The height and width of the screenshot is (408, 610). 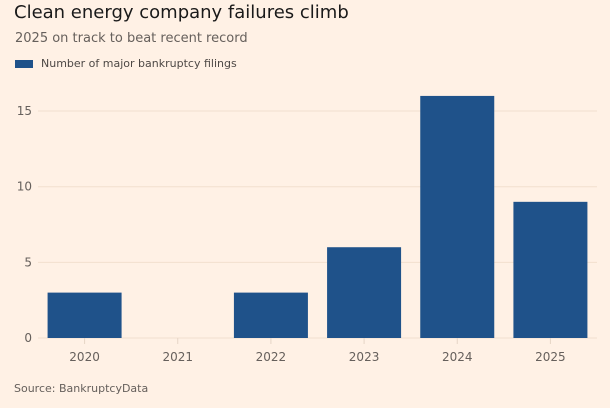 What do you see at coordinates (24, 63) in the screenshot?
I see `legend-swatch` at bounding box center [24, 63].